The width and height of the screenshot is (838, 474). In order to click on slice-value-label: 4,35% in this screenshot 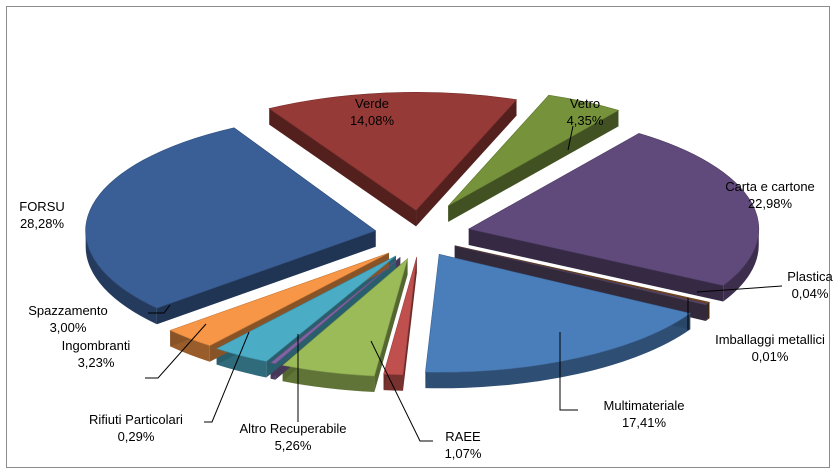, I will do `click(585, 120)`.